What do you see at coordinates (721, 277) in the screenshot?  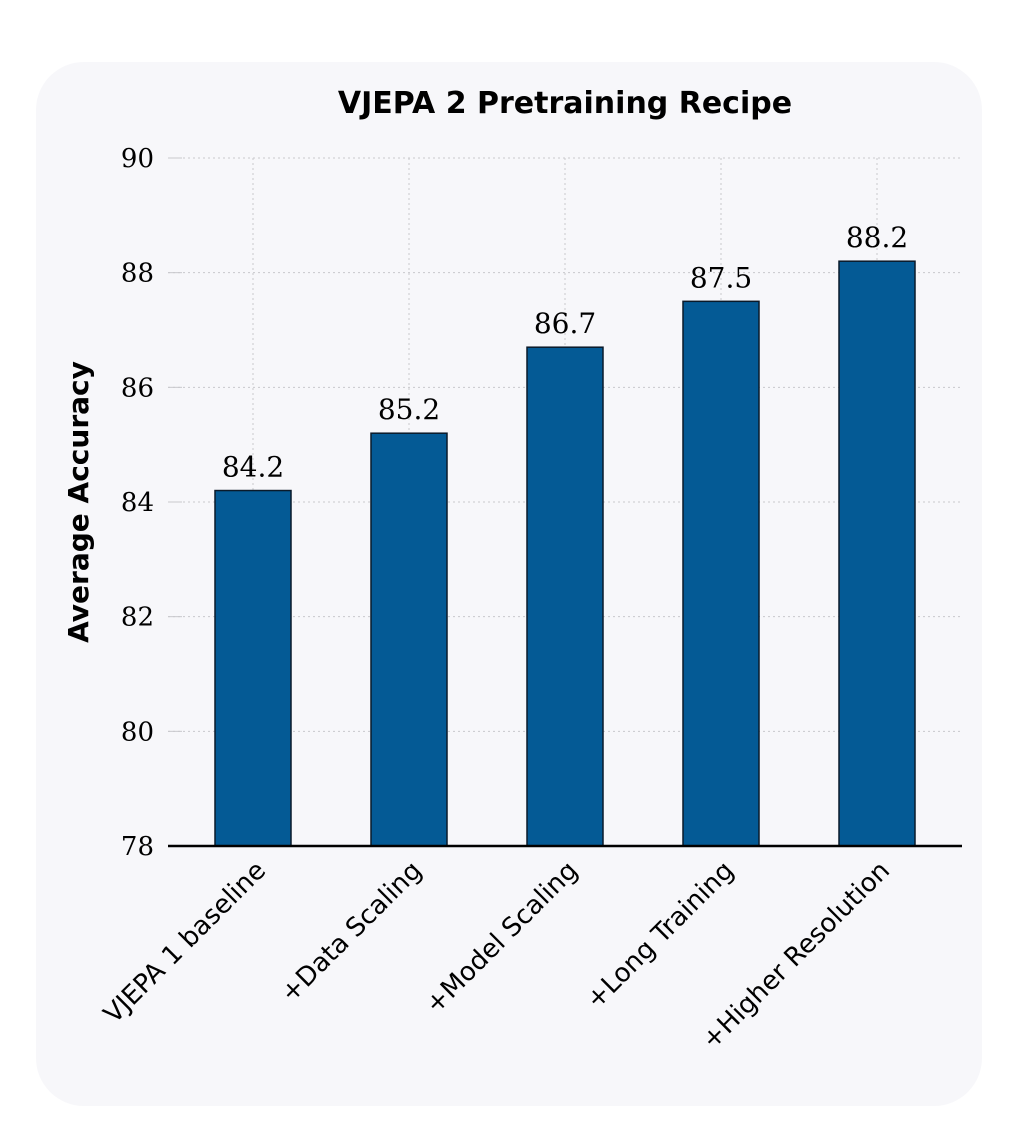 I see `bar-value-label: 87.5` at bounding box center [721, 277].